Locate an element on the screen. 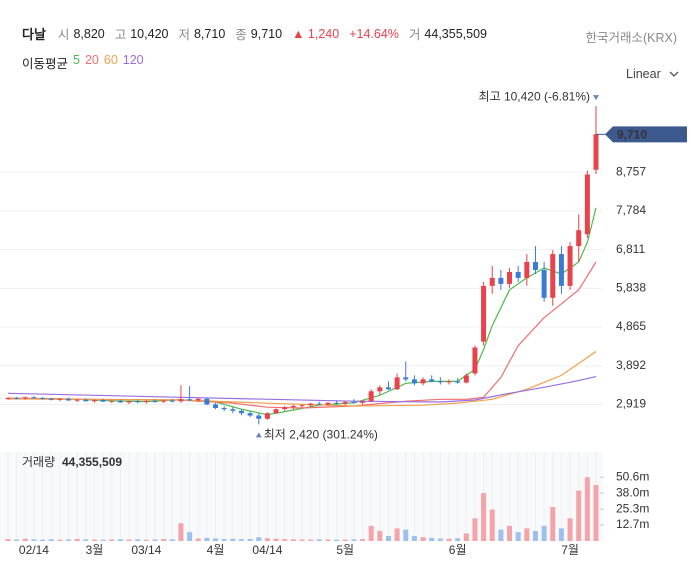  x-tick-label: 4월 is located at coordinates (216, 550).